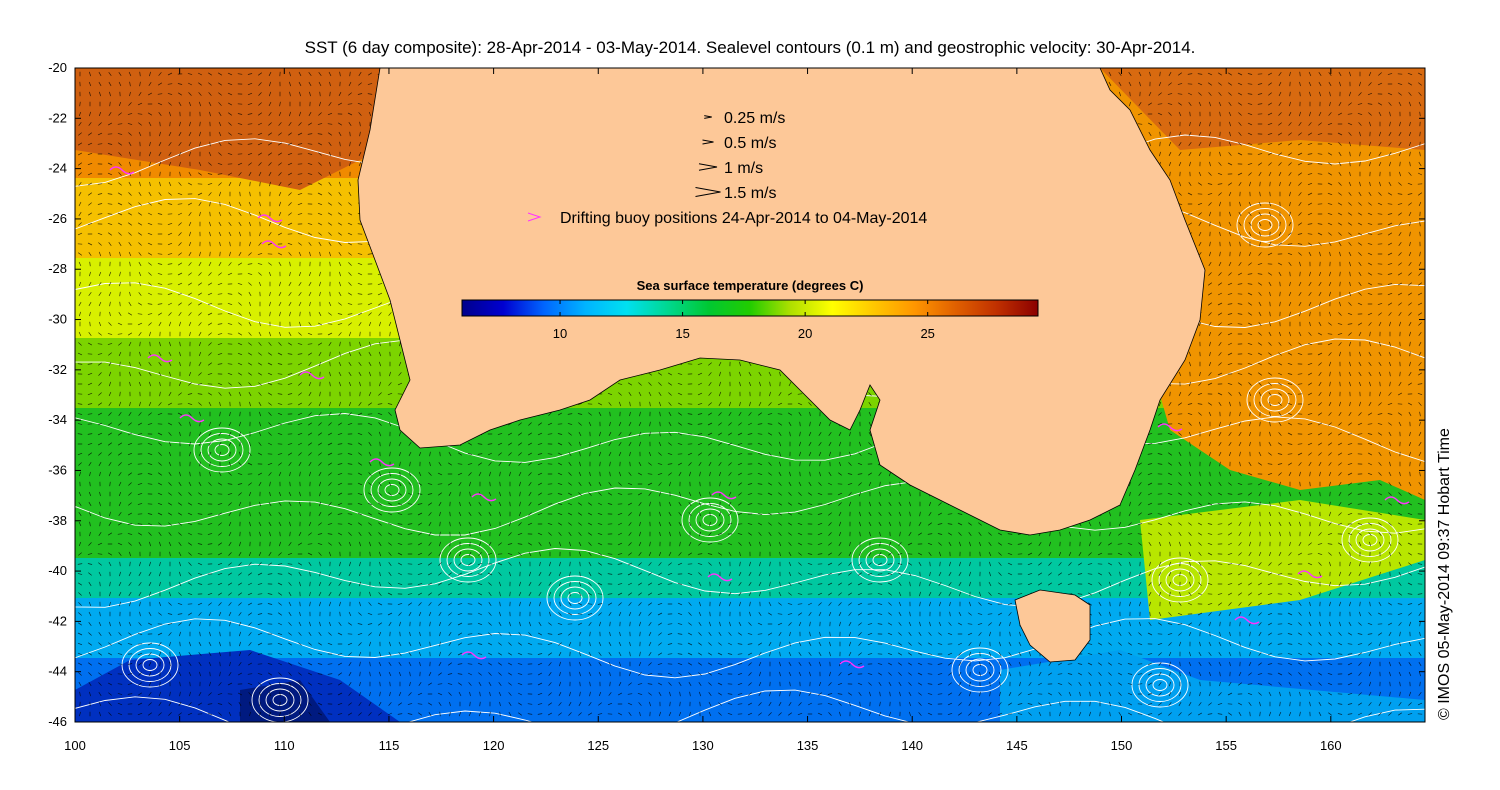 The width and height of the screenshot is (1500, 790). I want to click on x-tick-label: 160, so click(1331, 745).